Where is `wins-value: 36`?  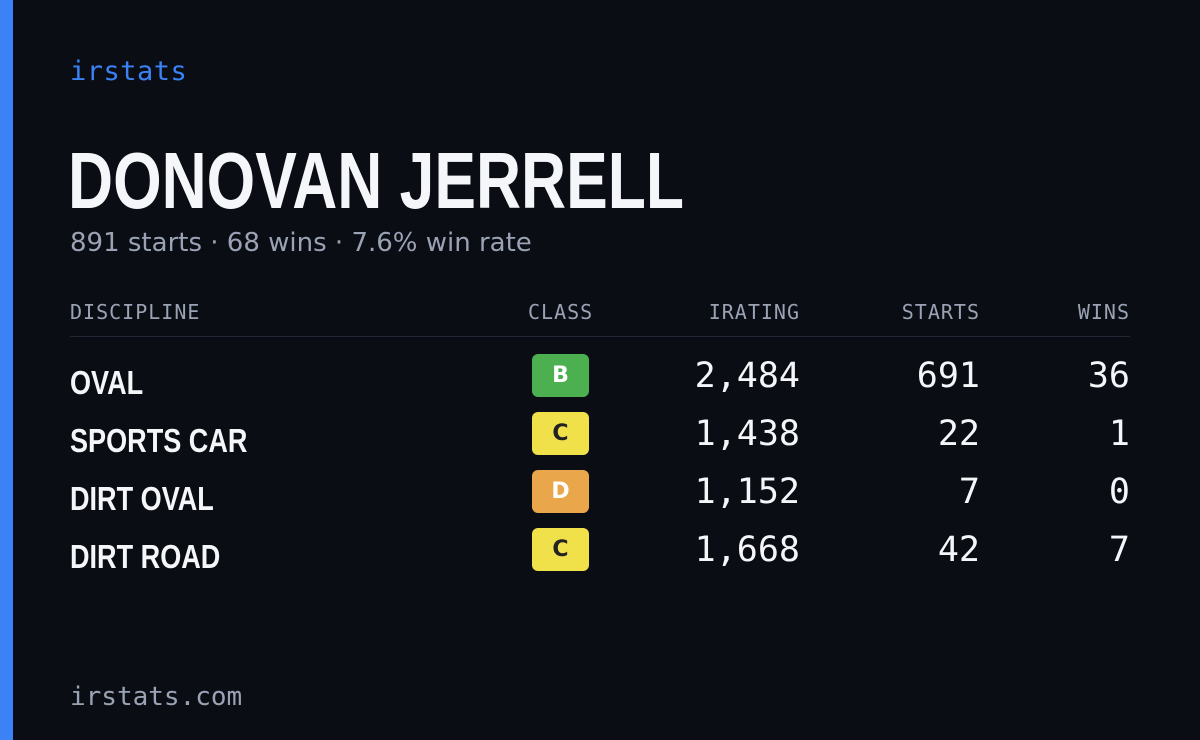 wins-value: 36 is located at coordinates (1108, 376).